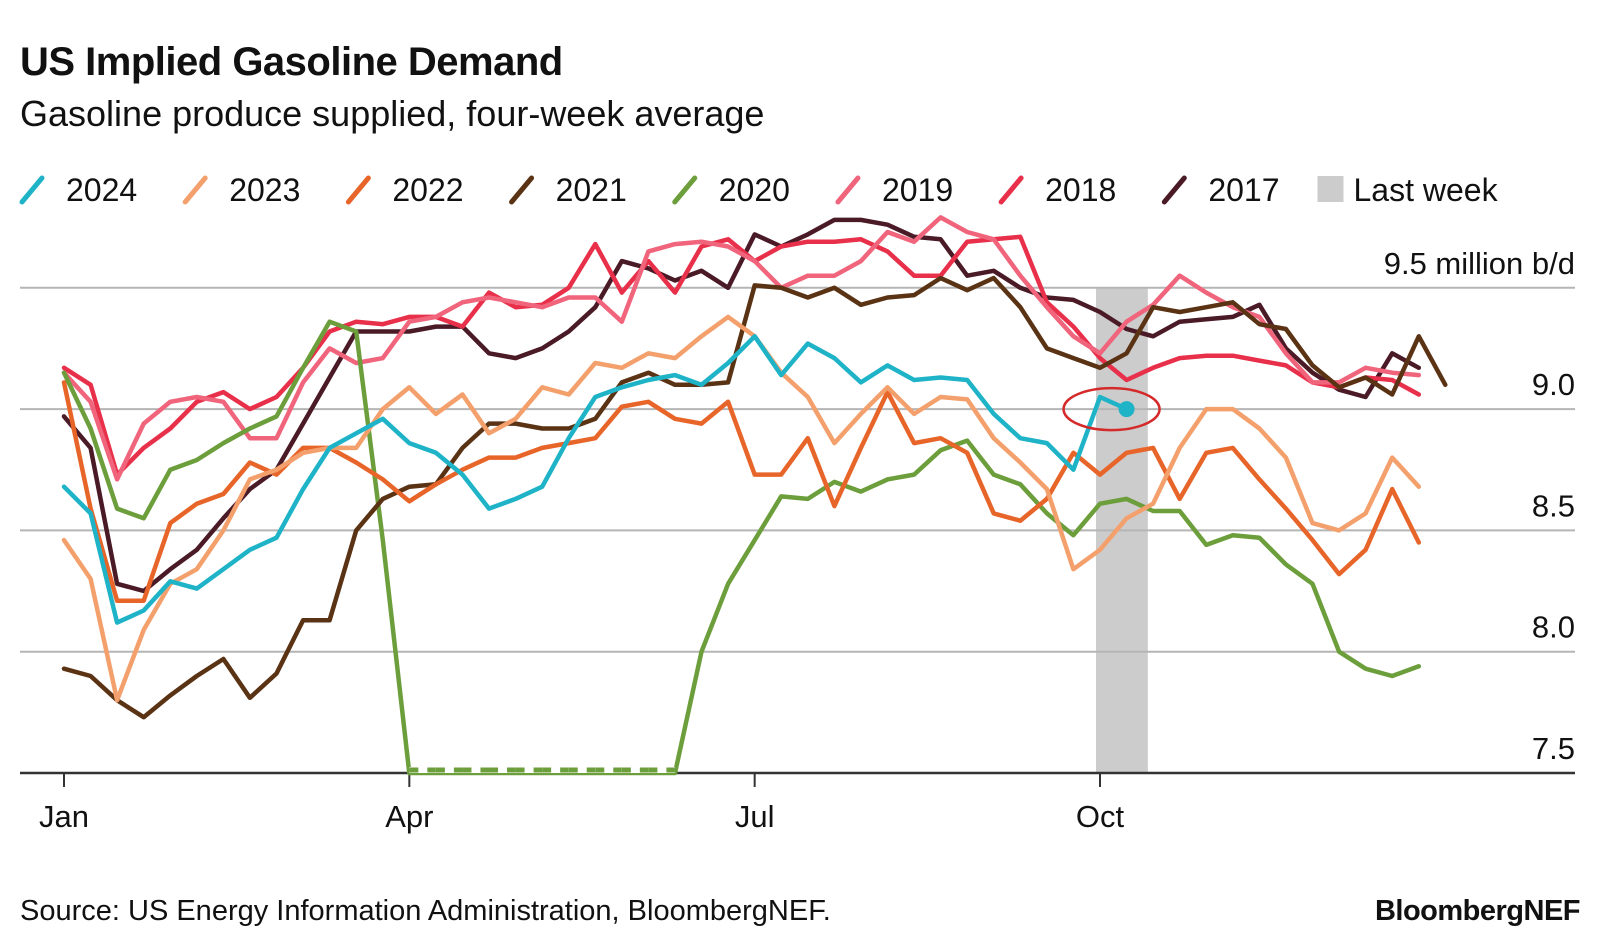 The width and height of the screenshot is (1600, 941). Describe the element at coordinates (1243, 190) in the screenshot. I see `legend-label: 2017` at that location.